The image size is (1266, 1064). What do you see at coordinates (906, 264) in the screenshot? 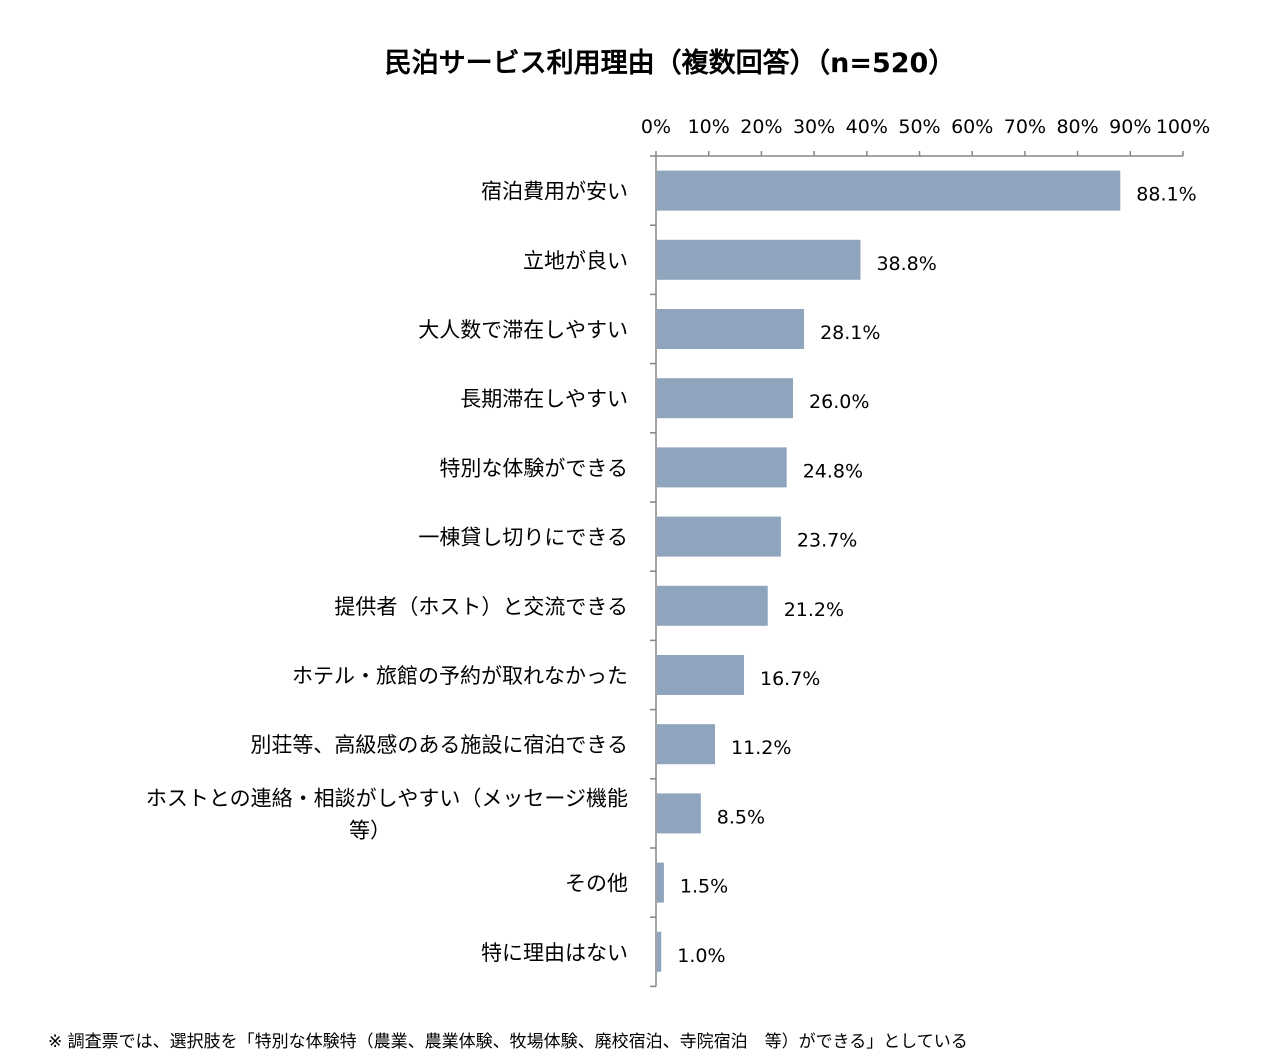
I see `value-label: 38.8%` at bounding box center [906, 264].